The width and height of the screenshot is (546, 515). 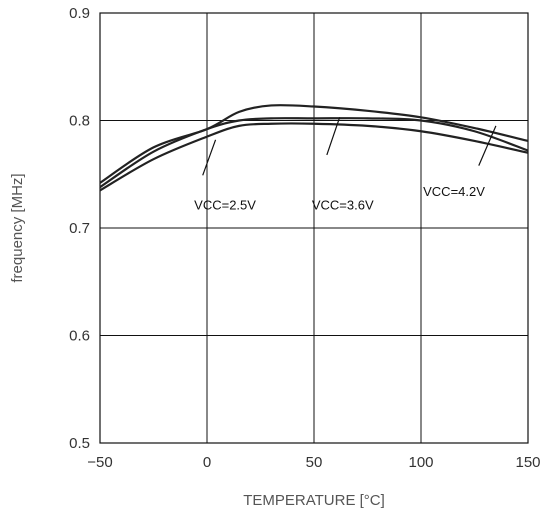 I want to click on y-tick-label: 0.9, so click(x=79, y=13).